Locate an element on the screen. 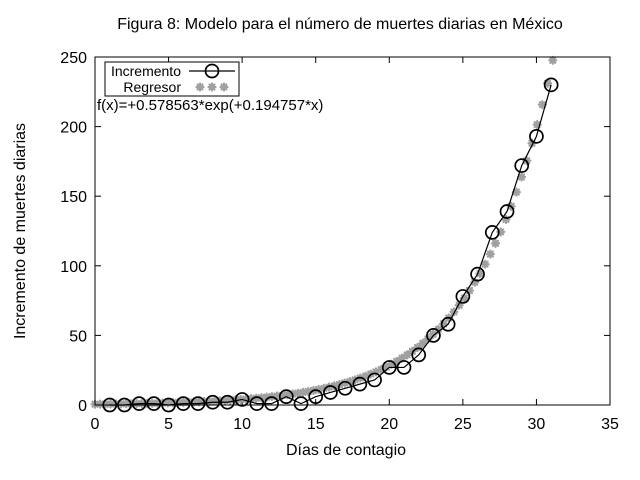 The image size is (640, 480). x-tick-label: 30 is located at coordinates (537, 424).